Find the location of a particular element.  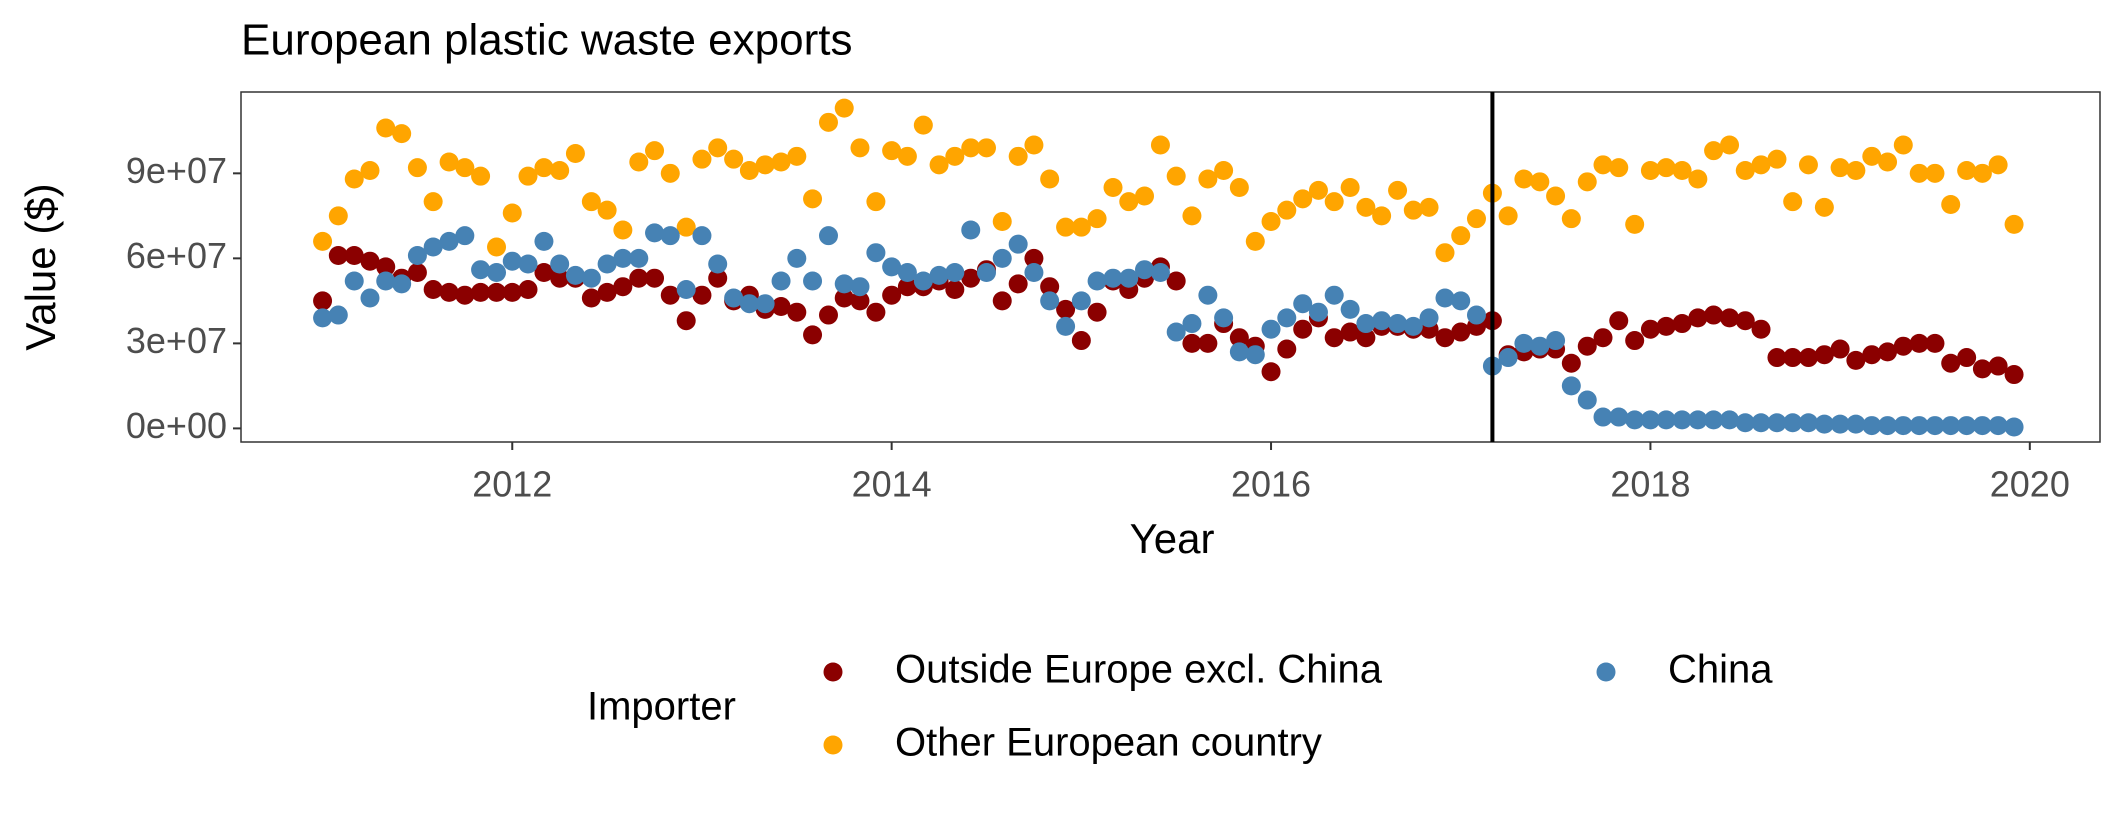

y-tick-label: 0e+00 is located at coordinates (176, 425).